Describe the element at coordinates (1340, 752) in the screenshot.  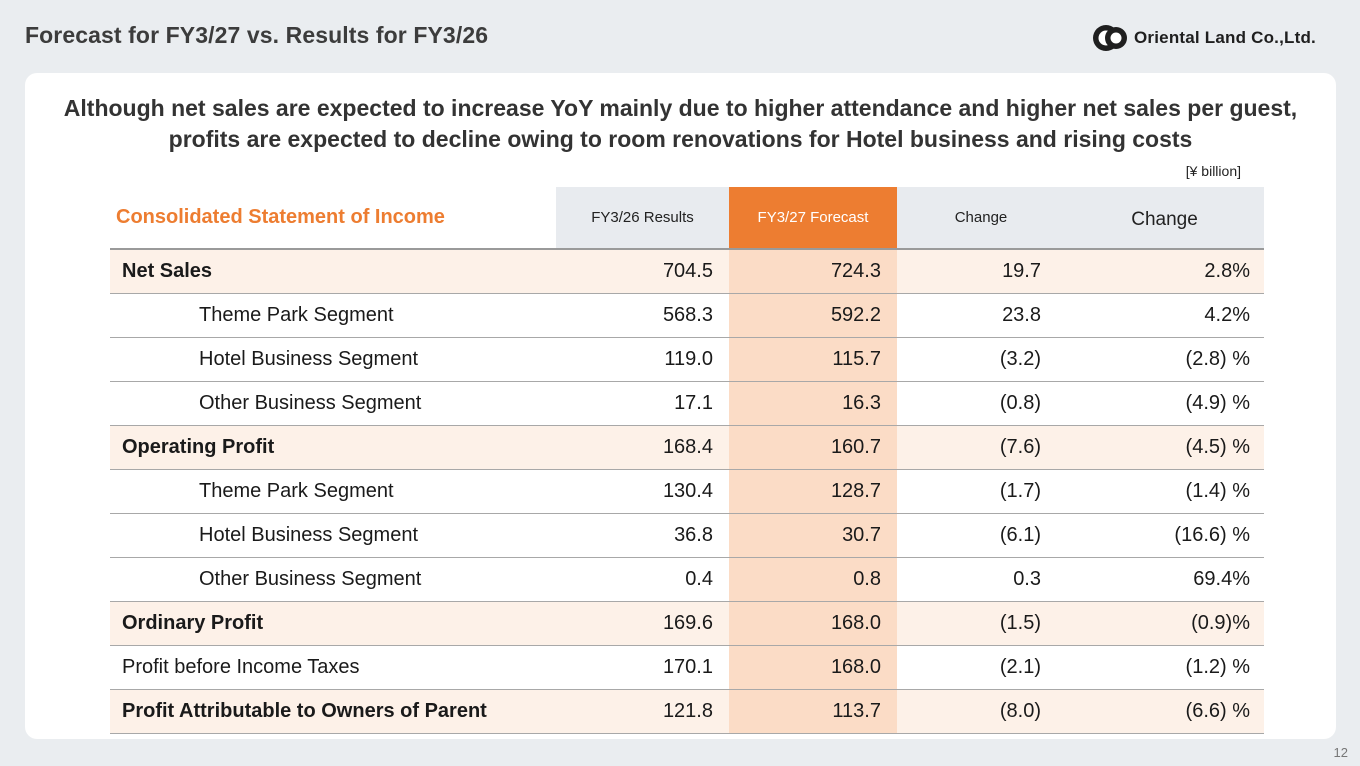
I see `page-number: 12` at that location.